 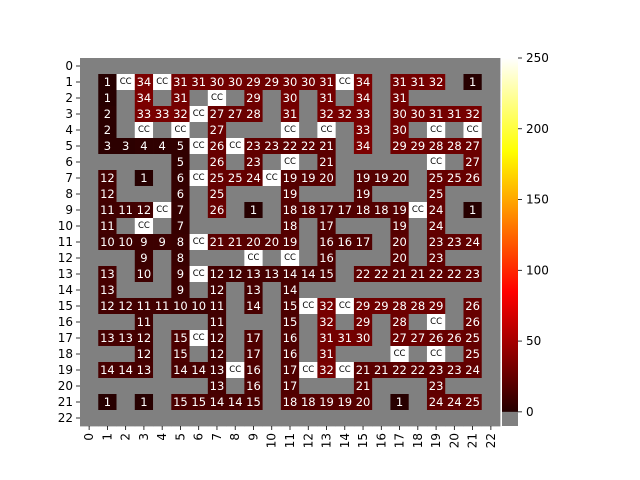 I want to click on x-tick-label: 3, so click(x=144, y=437).